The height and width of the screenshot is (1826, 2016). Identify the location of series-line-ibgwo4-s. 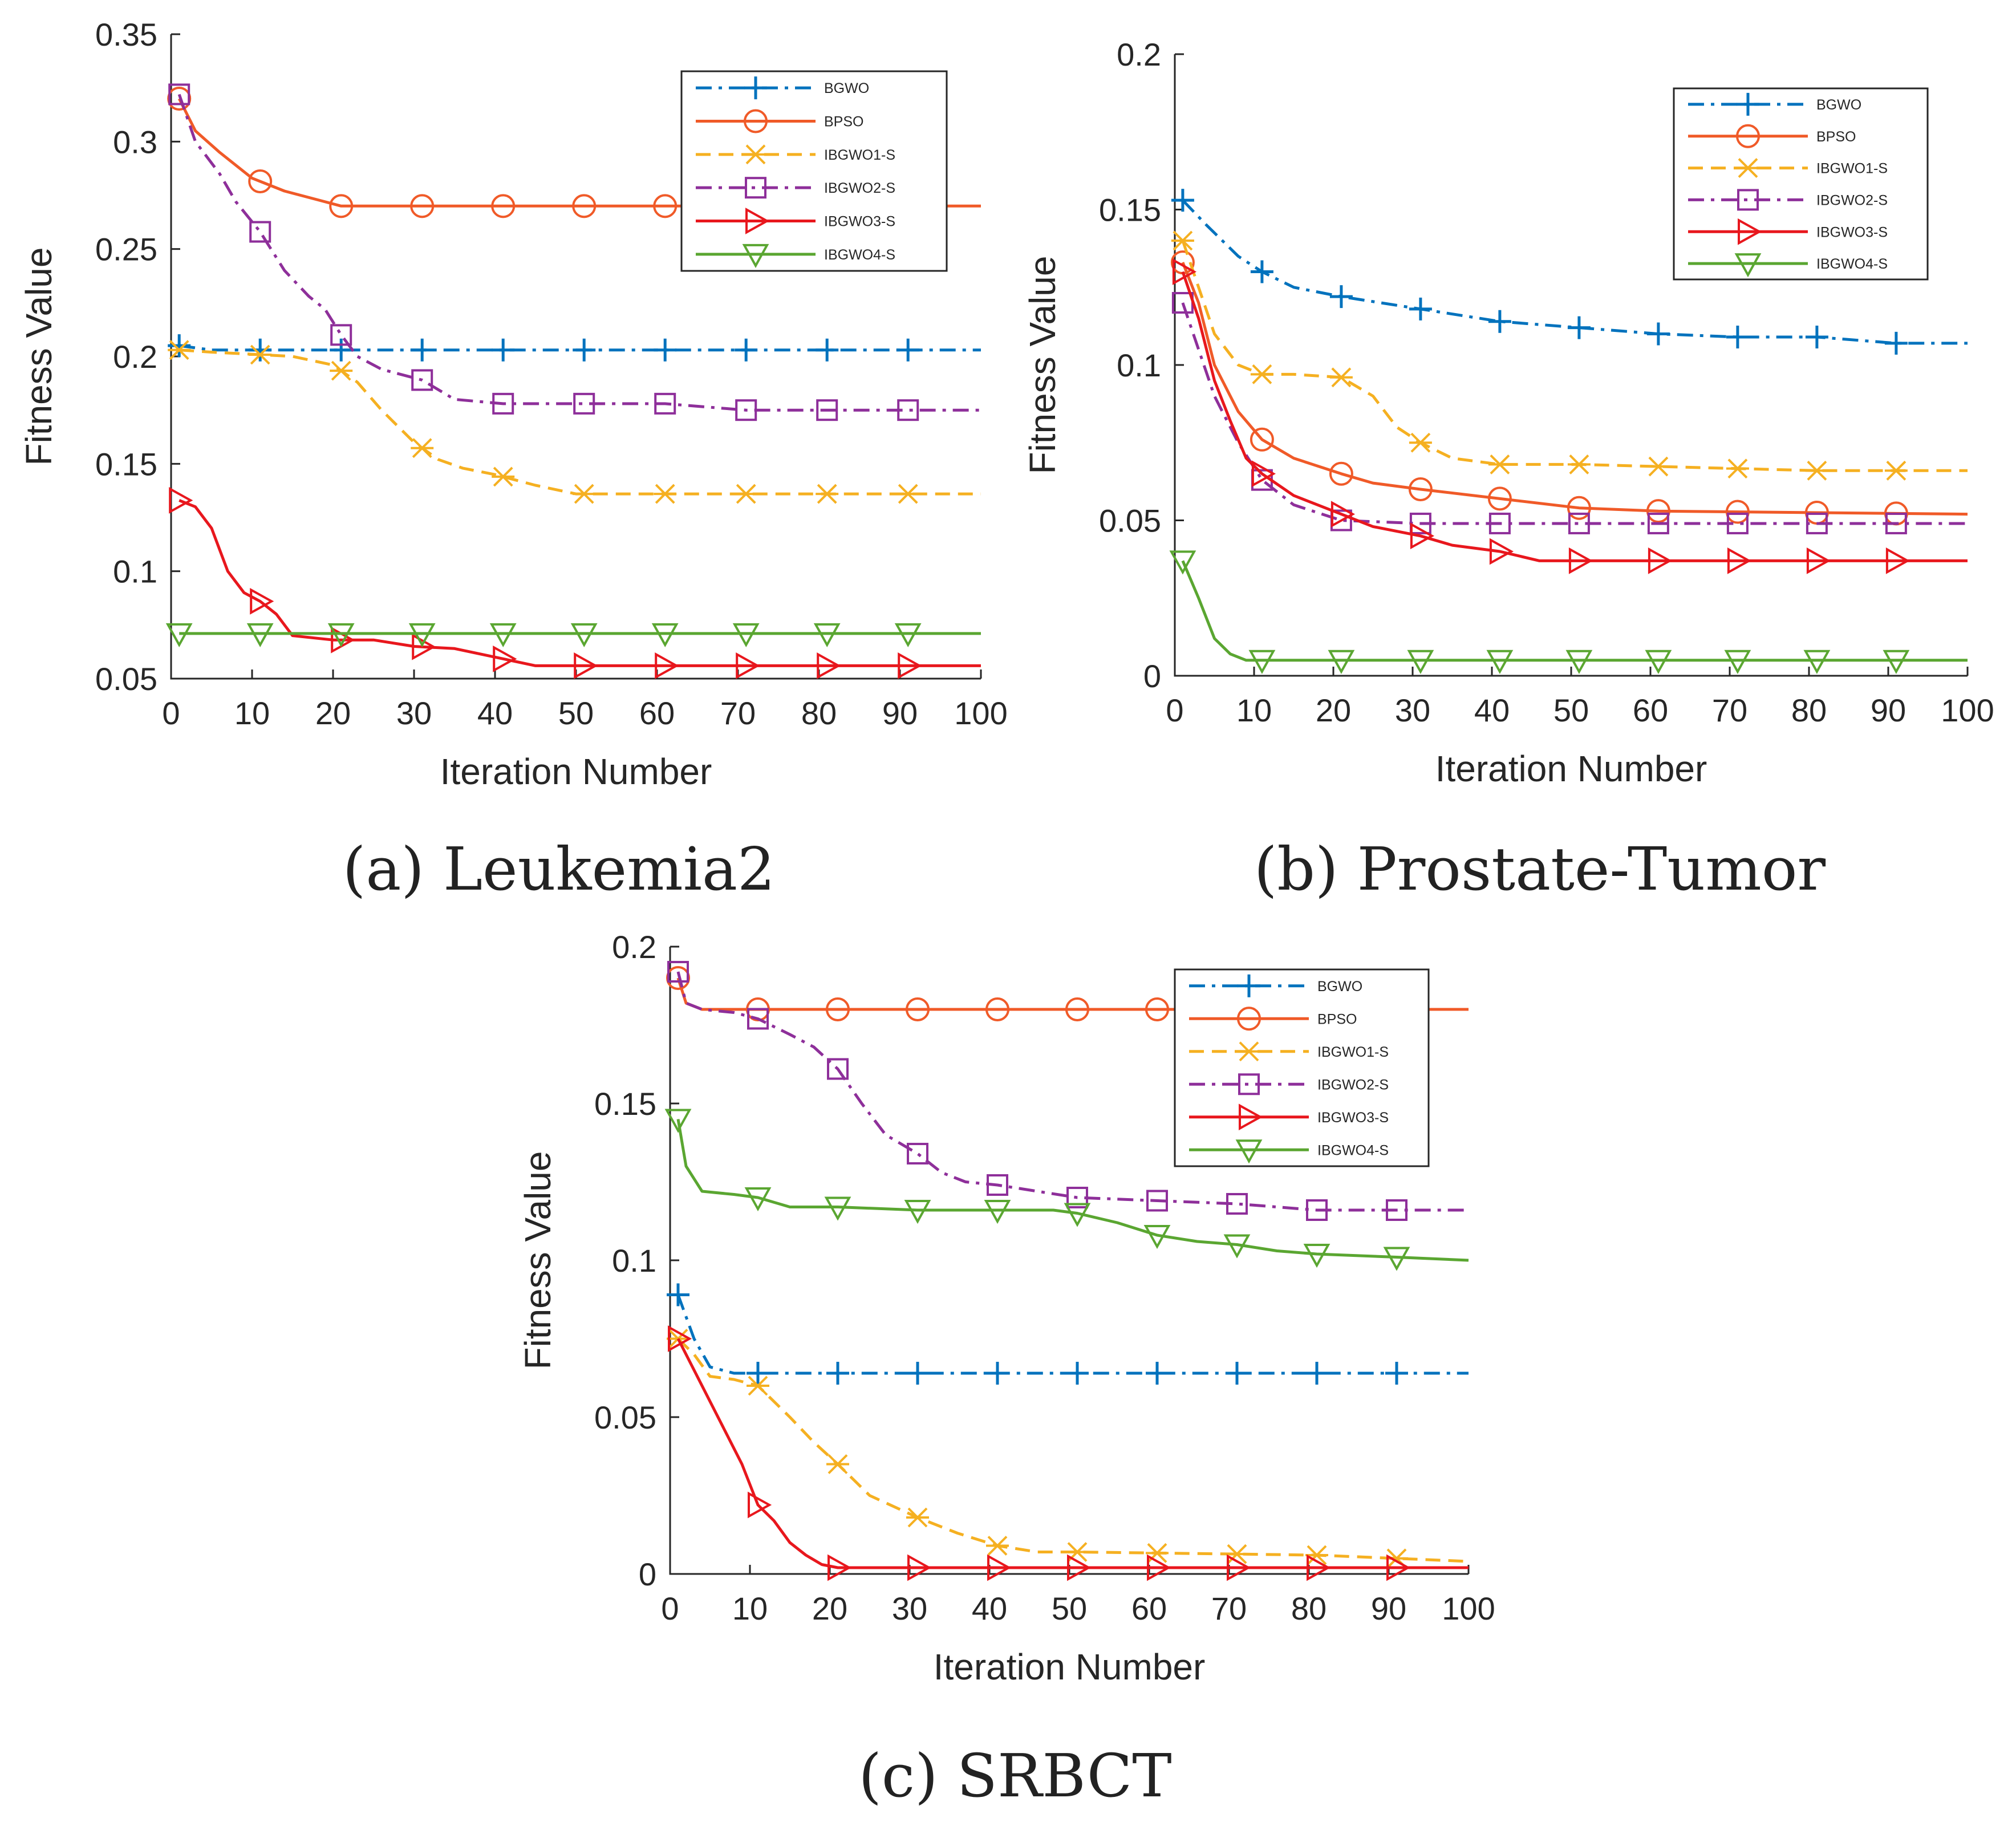
(1072, 1190).